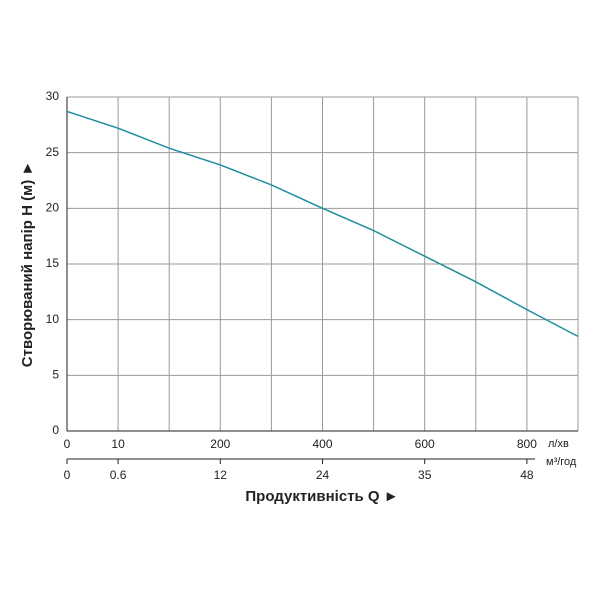  Describe the element at coordinates (527, 475) in the screenshot. I see `x2-tick-label: 48` at that location.